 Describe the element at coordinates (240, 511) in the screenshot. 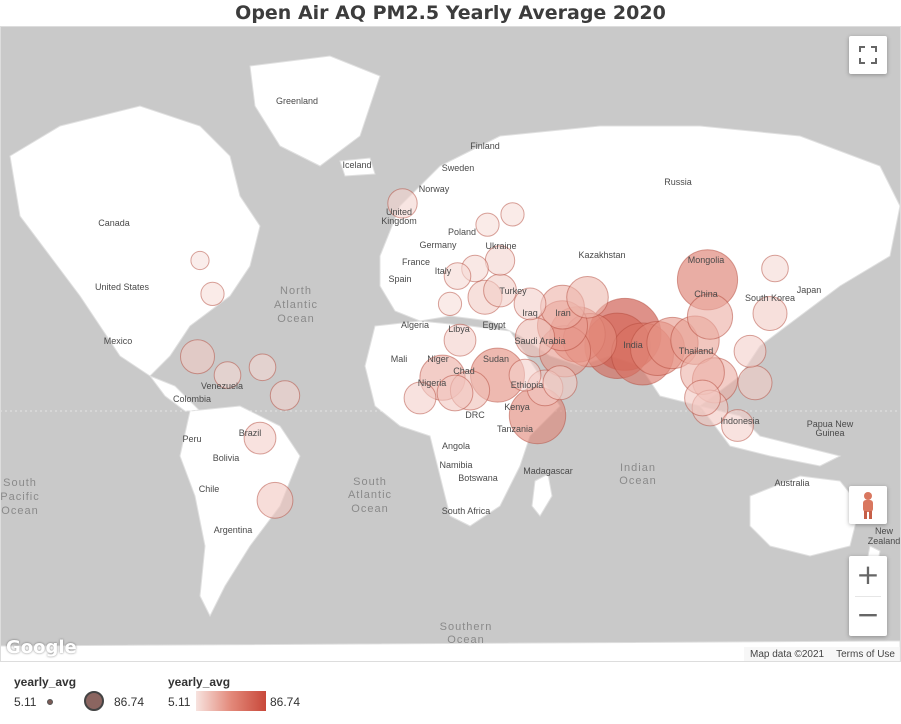

I see `landmass-south-america` at that location.